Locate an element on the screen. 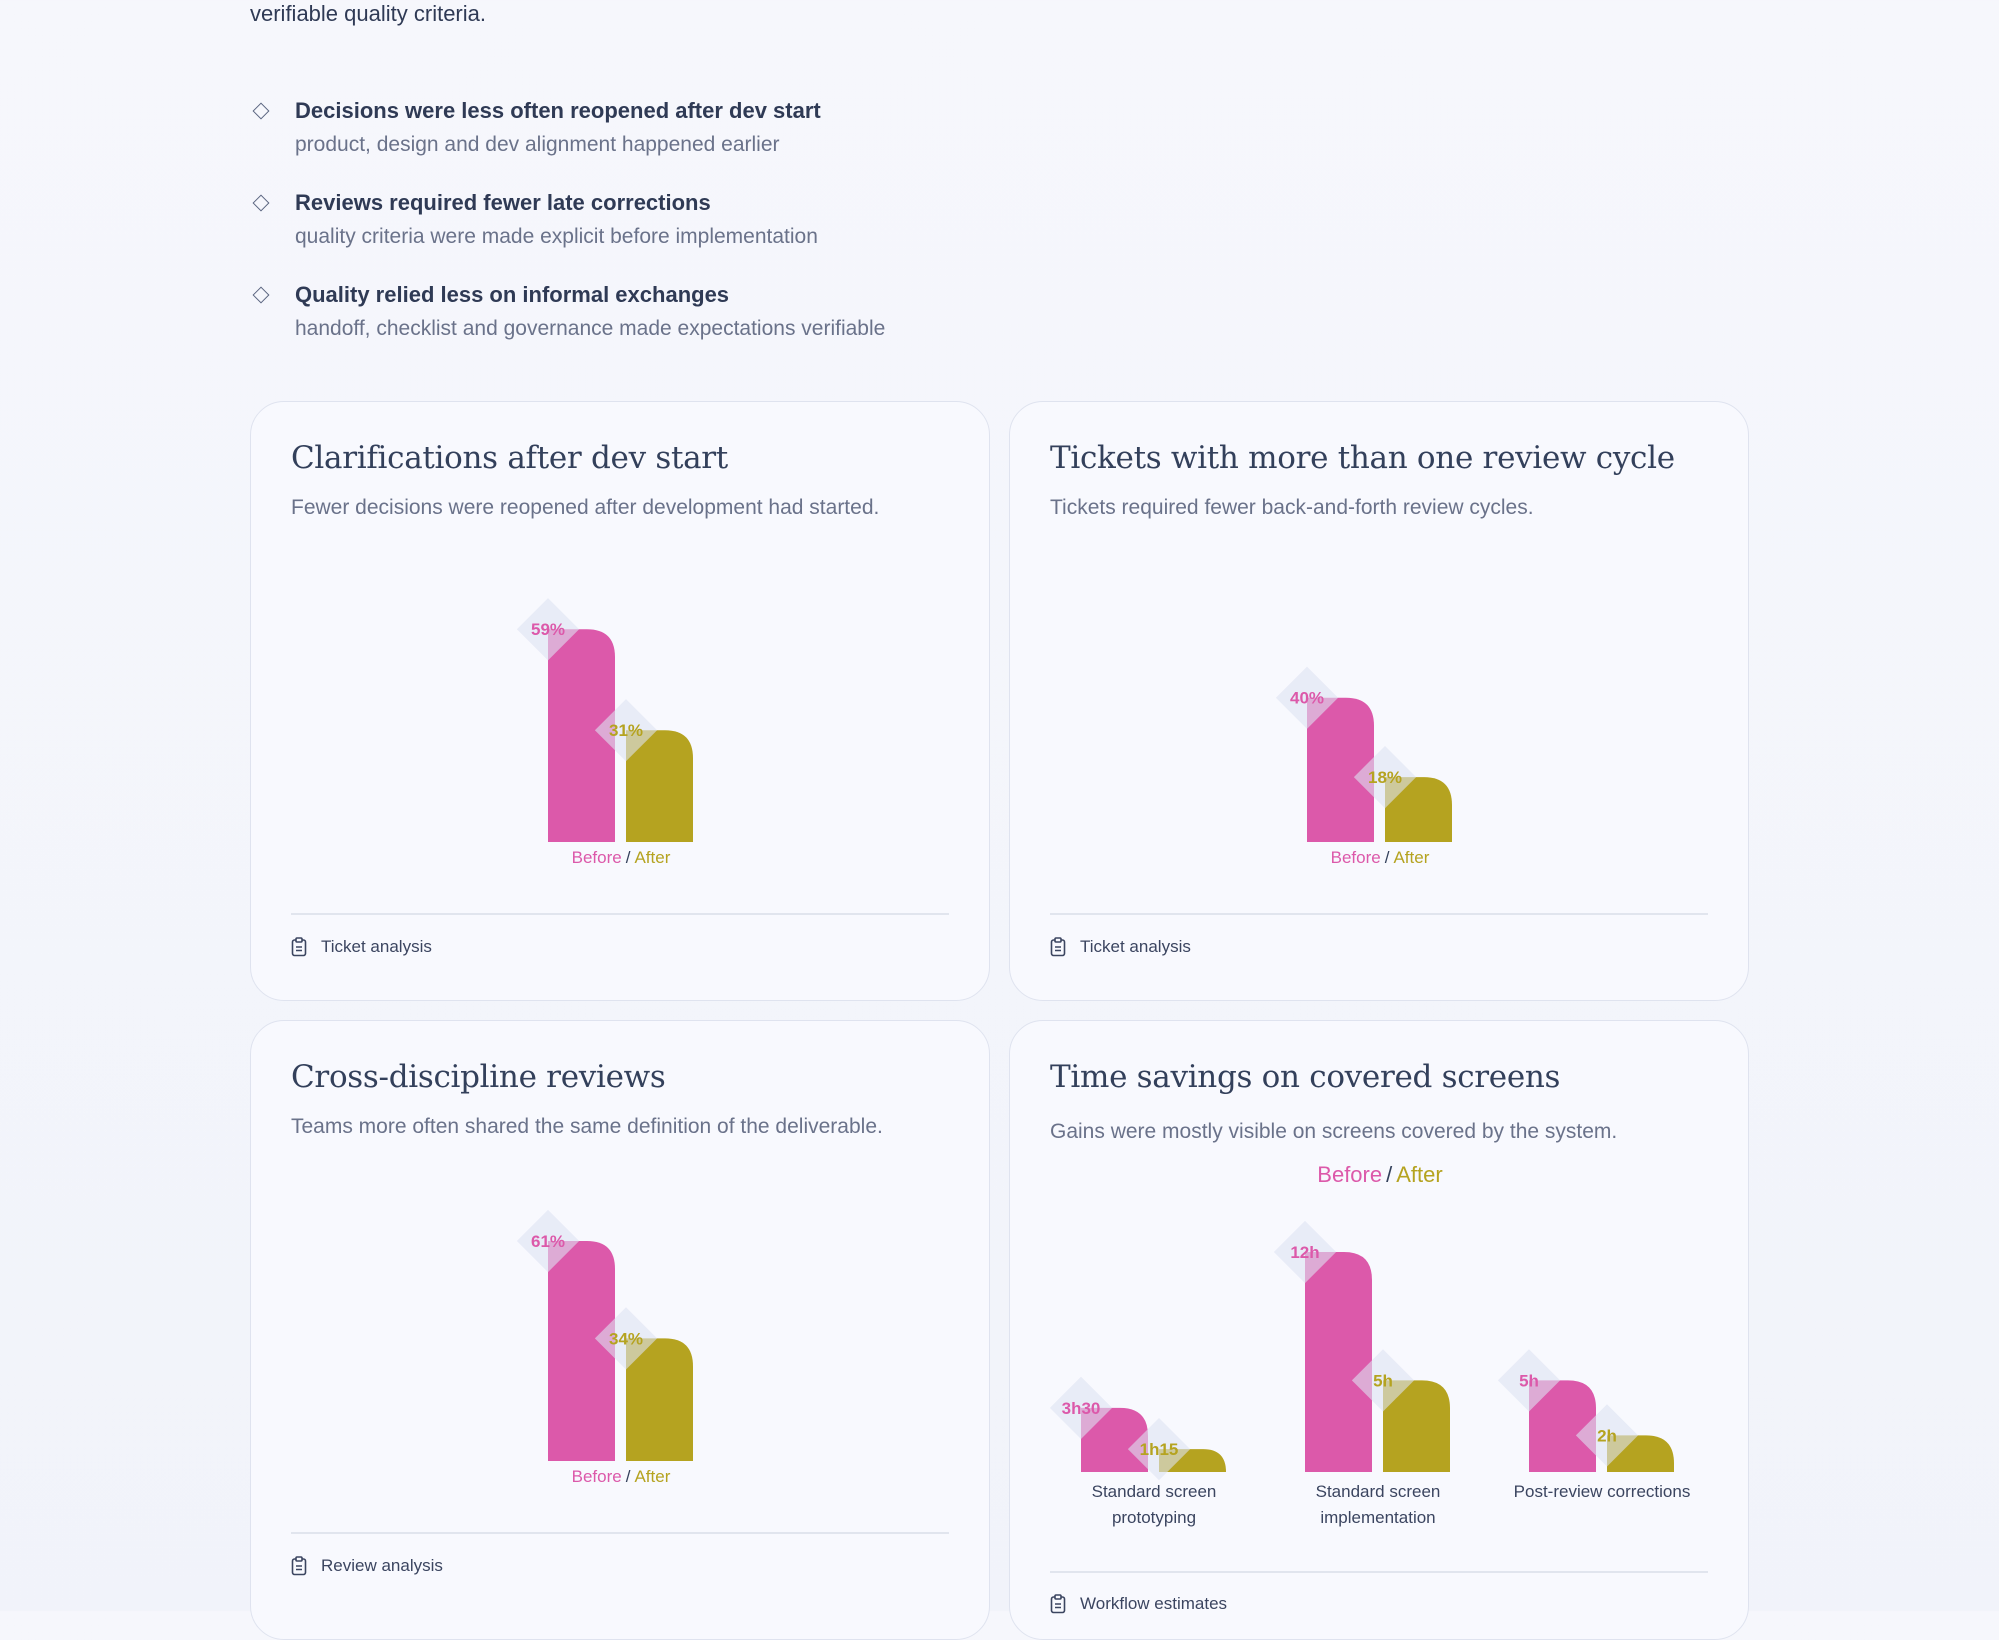  card-source: Review analysis is located at coordinates (367, 1566).